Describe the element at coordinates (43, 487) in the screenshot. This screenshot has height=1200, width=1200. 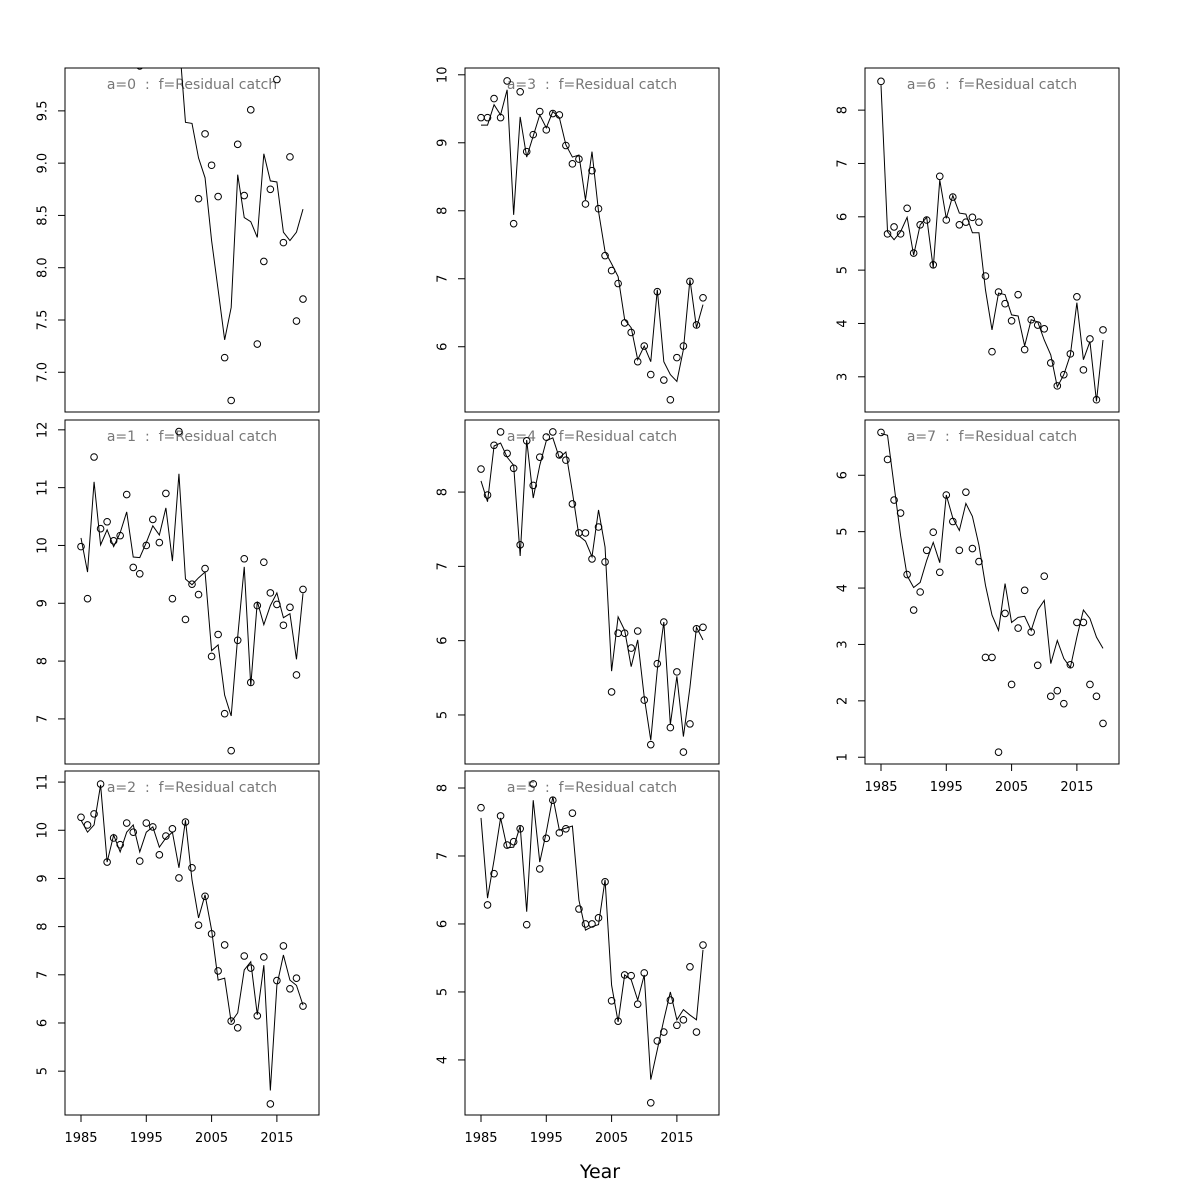
I see `y-tick-label: 11` at that location.